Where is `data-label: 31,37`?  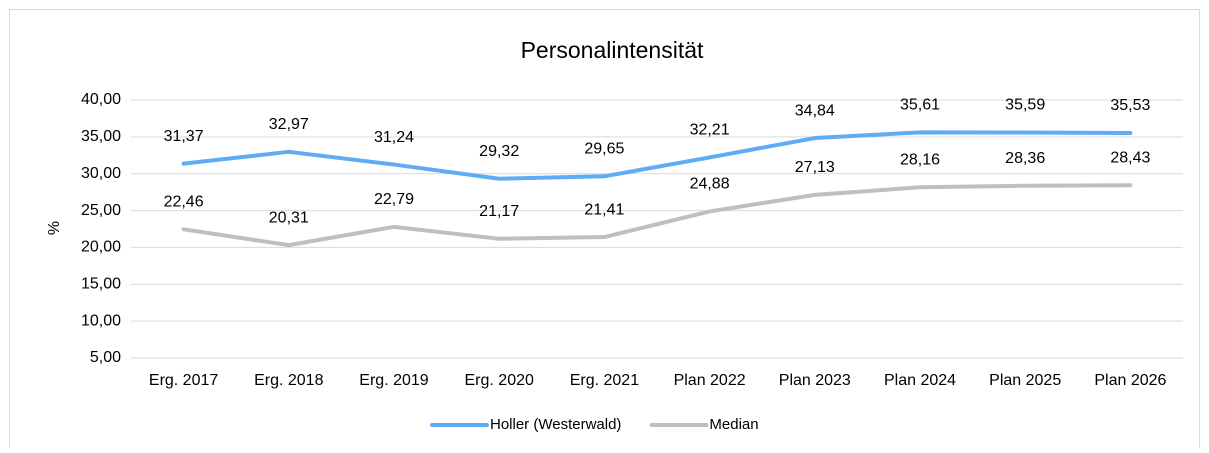 data-label: 31,37 is located at coordinates (184, 136).